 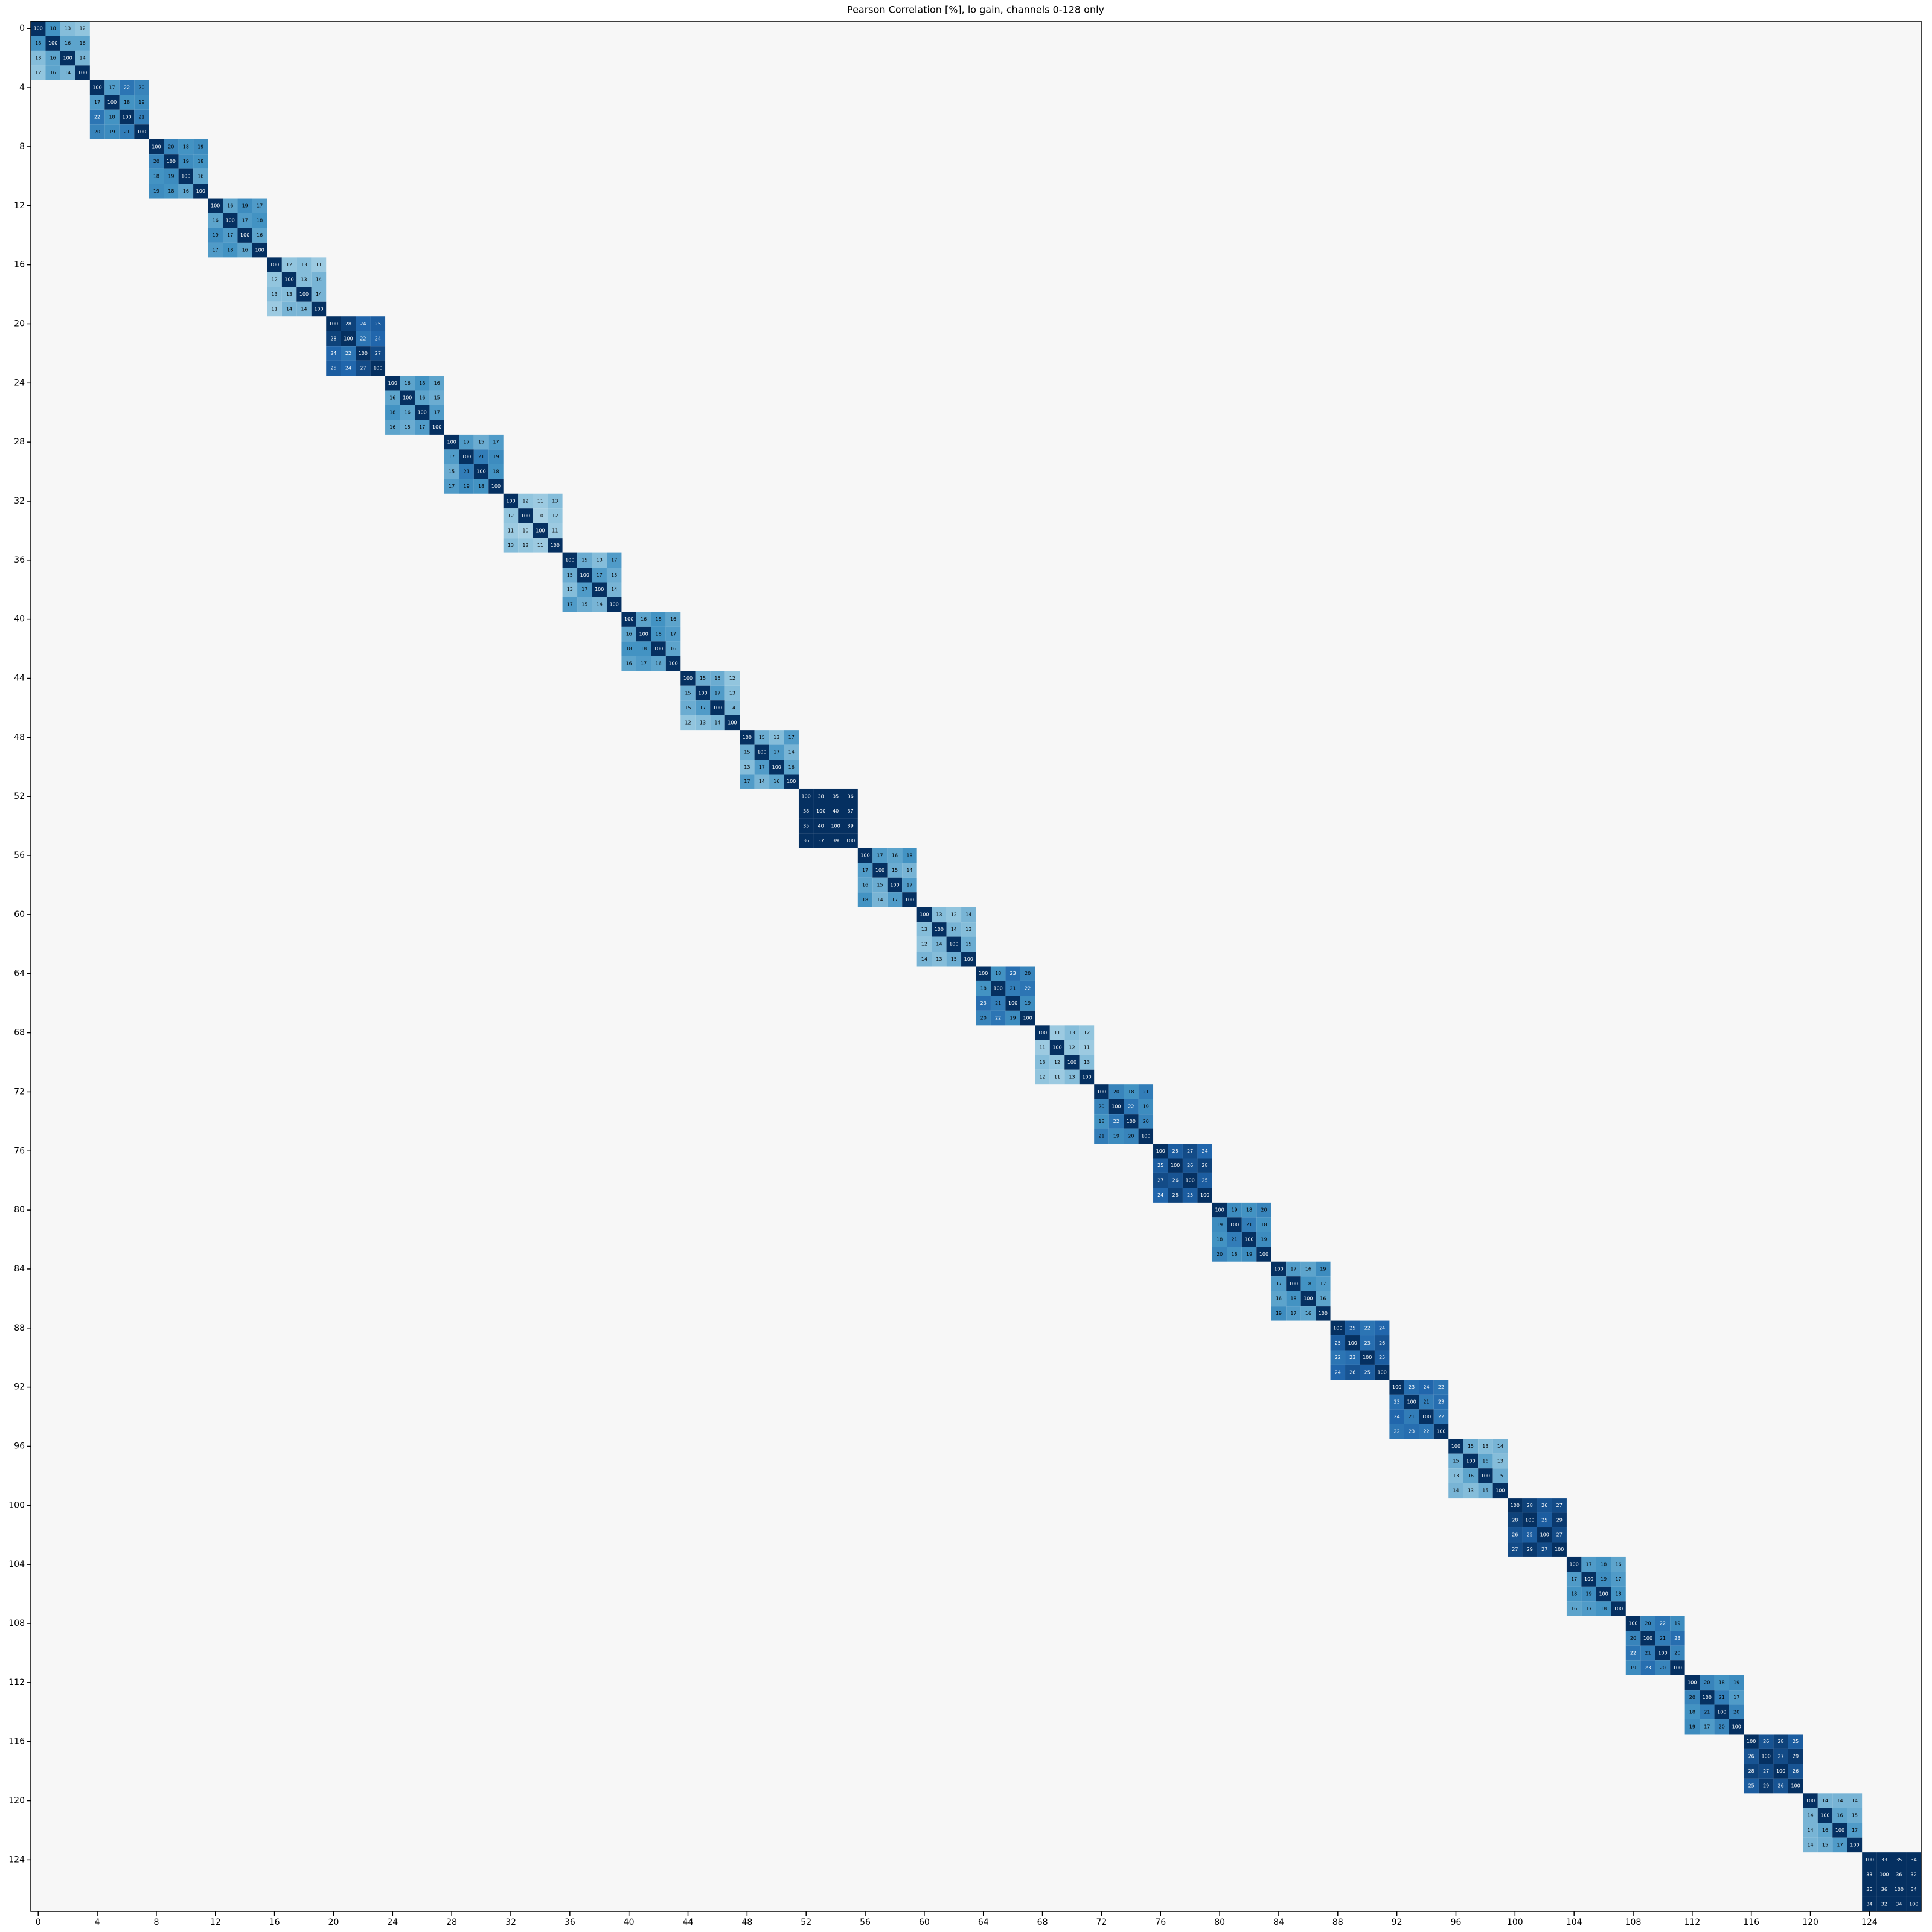 What do you see at coordinates (22, 29) in the screenshot?
I see `y-tick-label: 0` at bounding box center [22, 29].